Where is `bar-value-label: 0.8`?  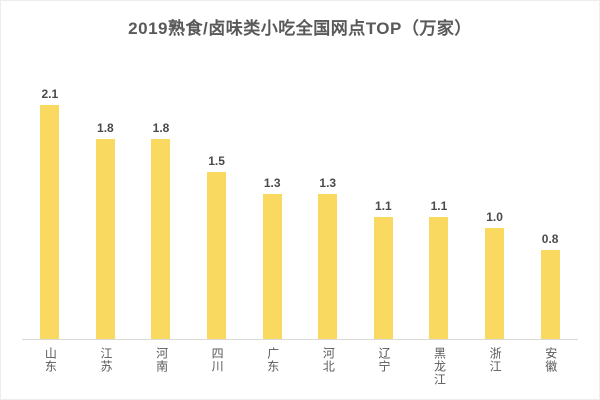 bar-value-label: 0.8 is located at coordinates (550, 239).